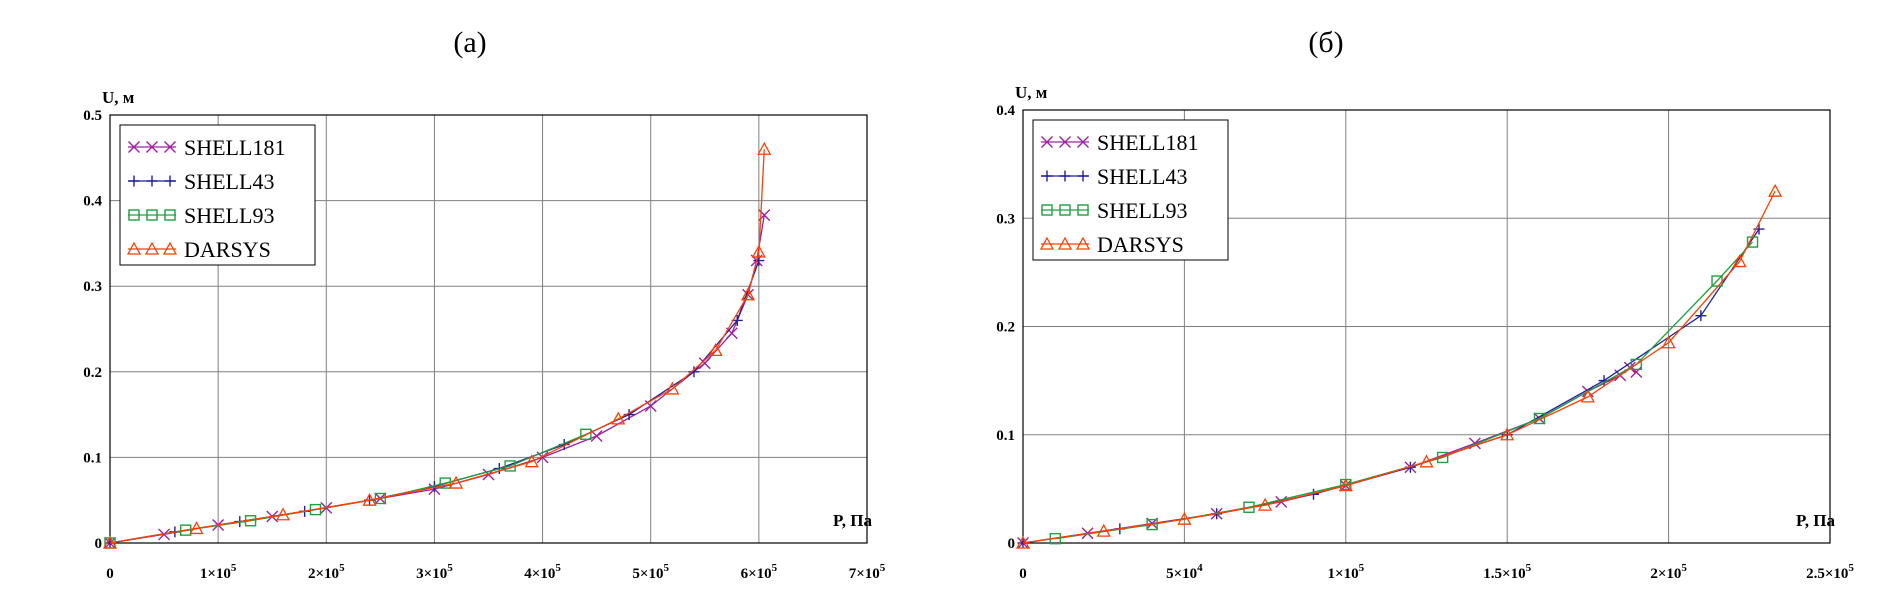  Describe the element at coordinates (434, 572) in the screenshot. I see `x-tick-label: 3×10⁵` at that location.